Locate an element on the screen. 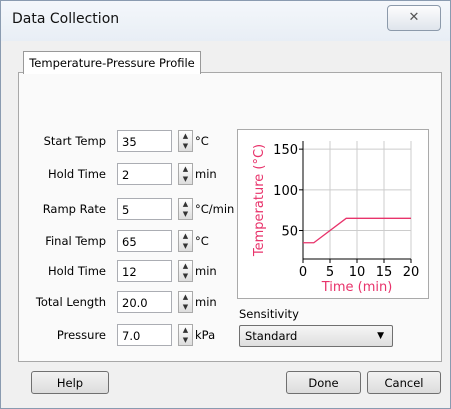  done-button: Done is located at coordinates (323, 382).